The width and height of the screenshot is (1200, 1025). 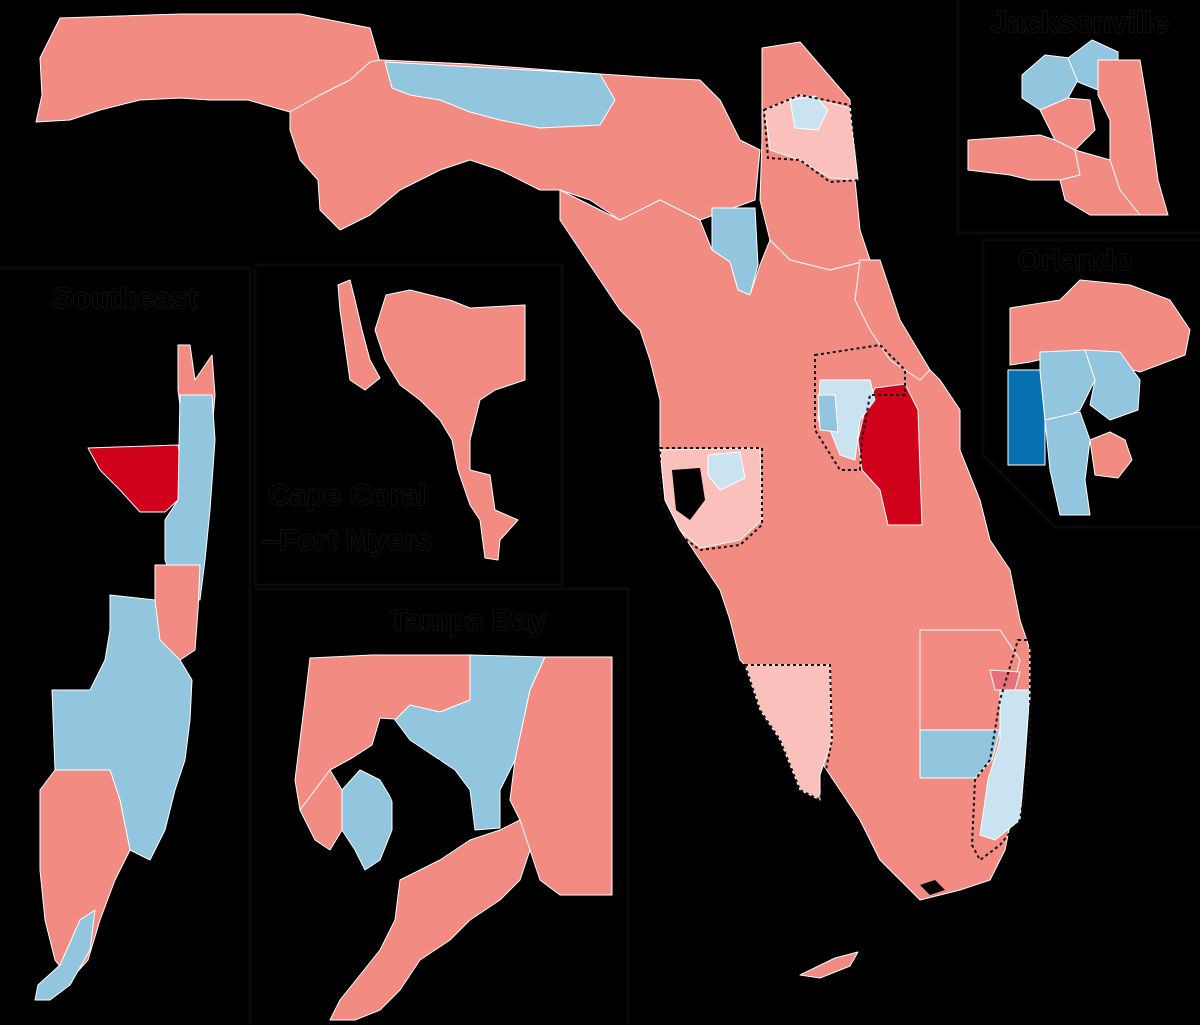 What do you see at coordinates (419, 800) in the screenshot?
I see `tb-inset-bay-water` at bounding box center [419, 800].